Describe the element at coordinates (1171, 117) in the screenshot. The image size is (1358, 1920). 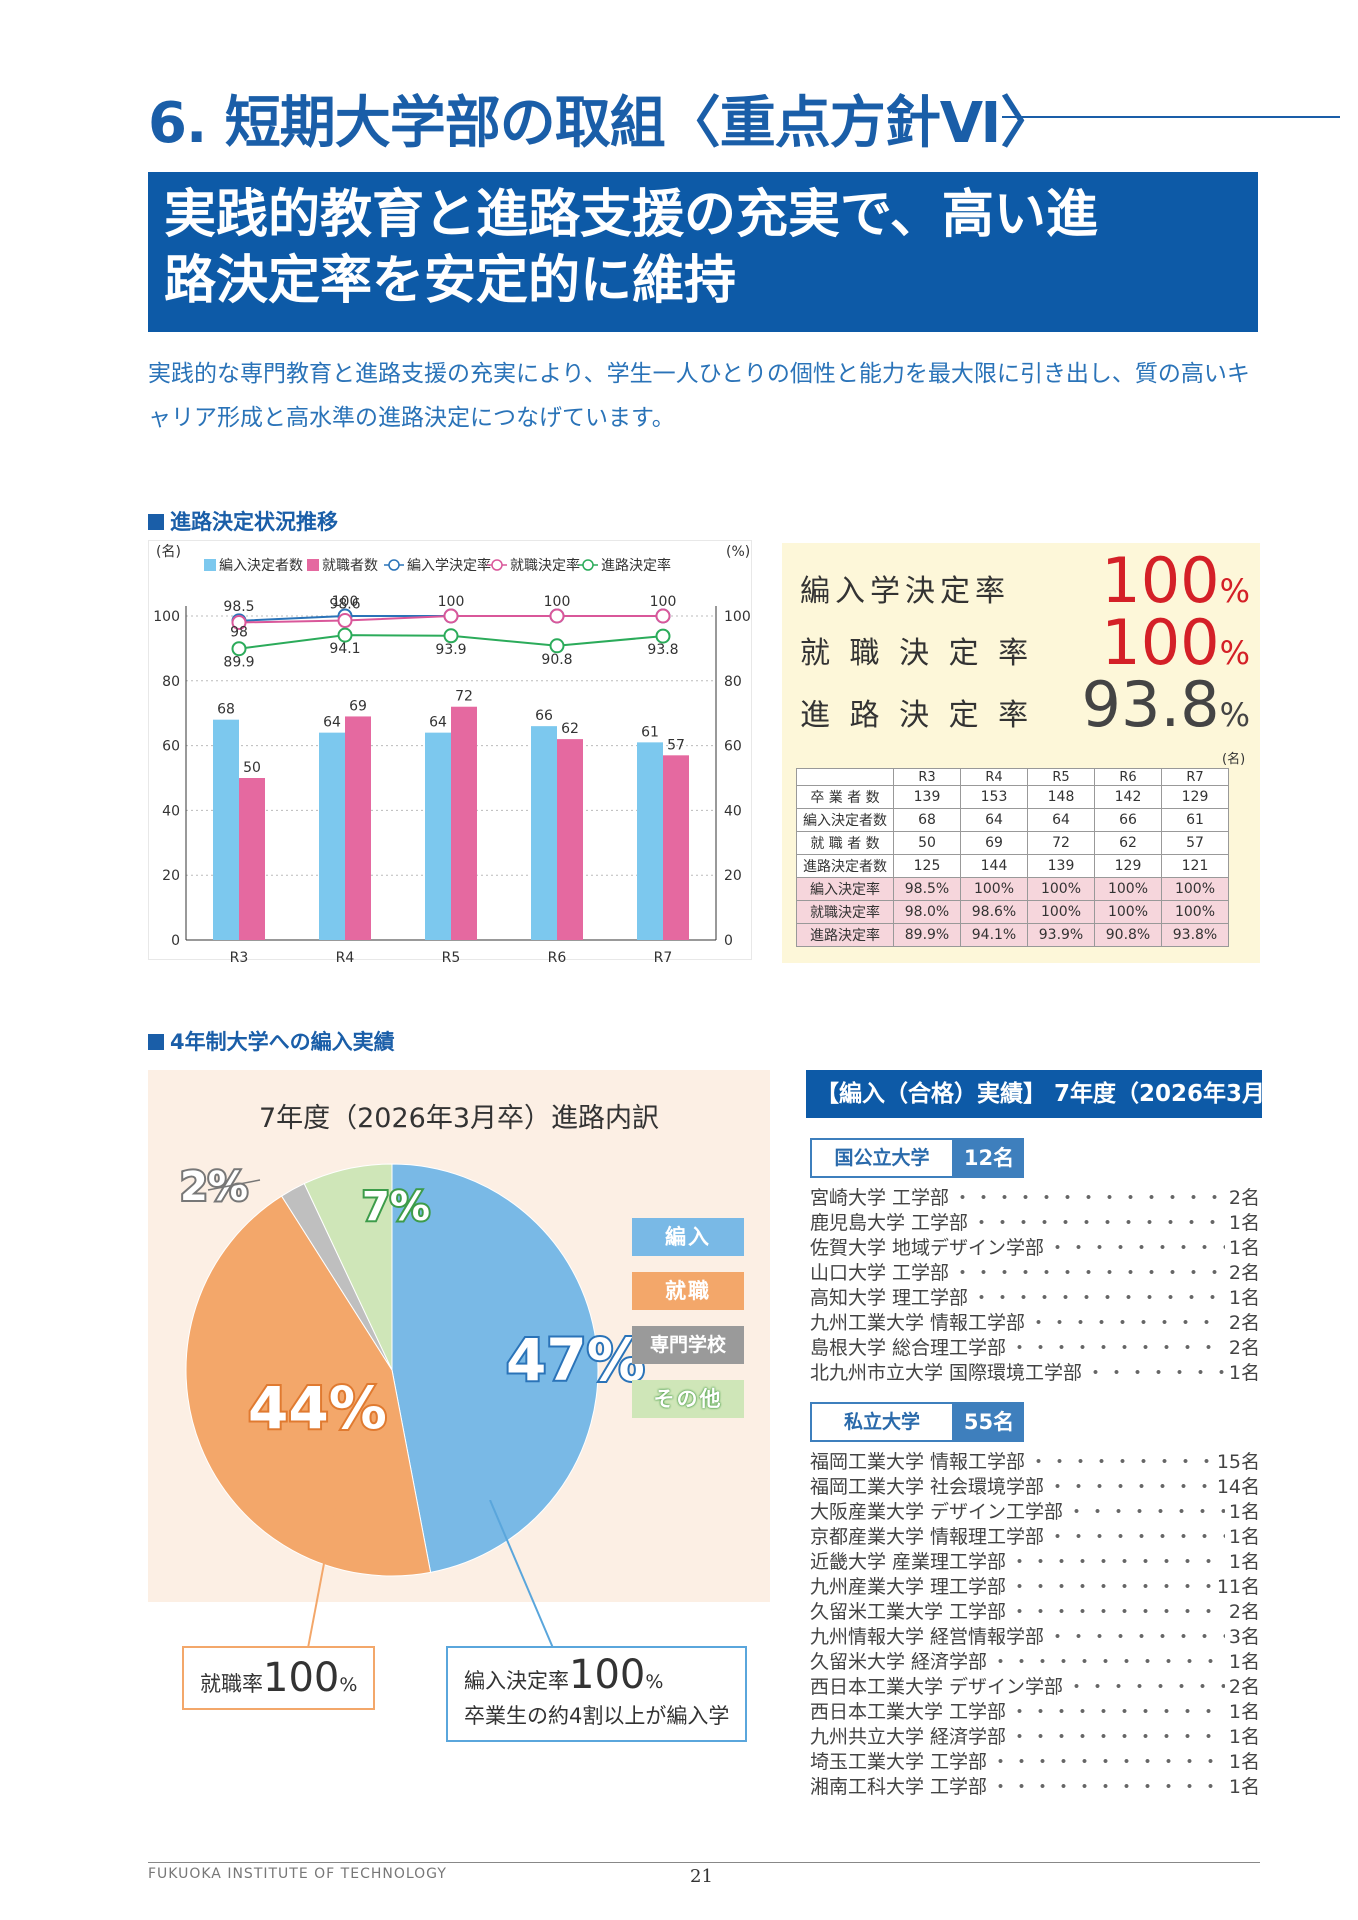
I see `title-rule` at that location.